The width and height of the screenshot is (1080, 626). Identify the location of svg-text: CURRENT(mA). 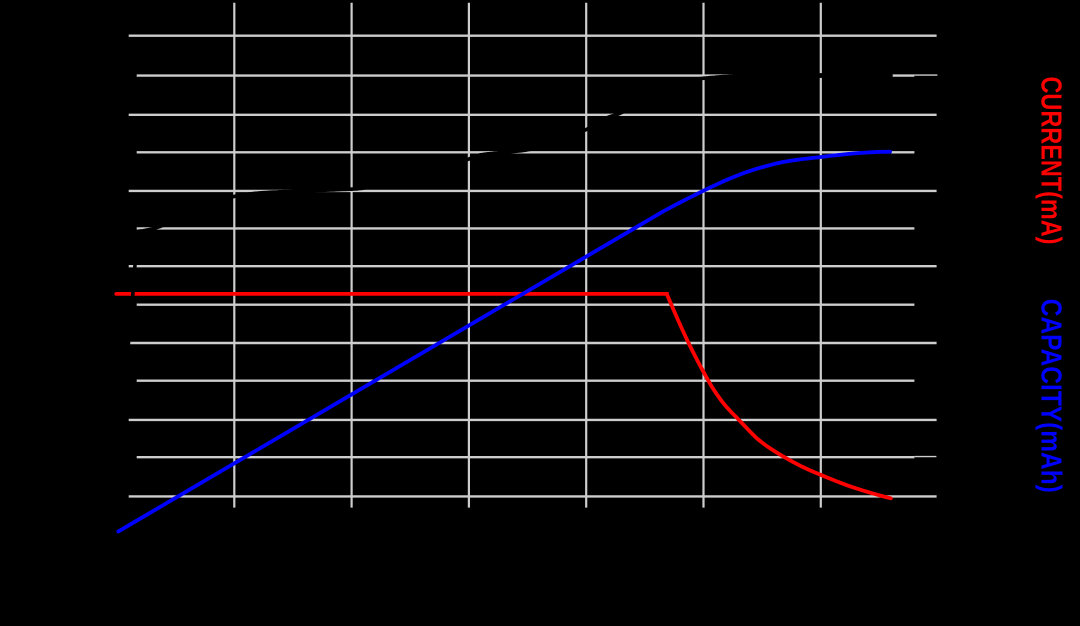
(1051, 161).